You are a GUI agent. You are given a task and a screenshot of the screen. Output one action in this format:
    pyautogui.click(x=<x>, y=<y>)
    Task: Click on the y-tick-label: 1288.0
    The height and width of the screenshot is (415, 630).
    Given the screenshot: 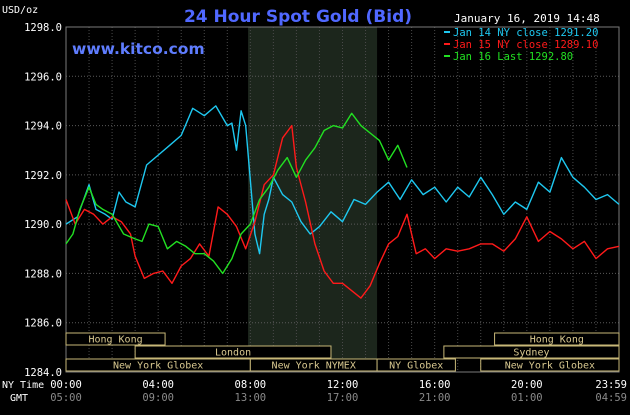 What is the action you would take?
    pyautogui.click(x=43, y=274)
    